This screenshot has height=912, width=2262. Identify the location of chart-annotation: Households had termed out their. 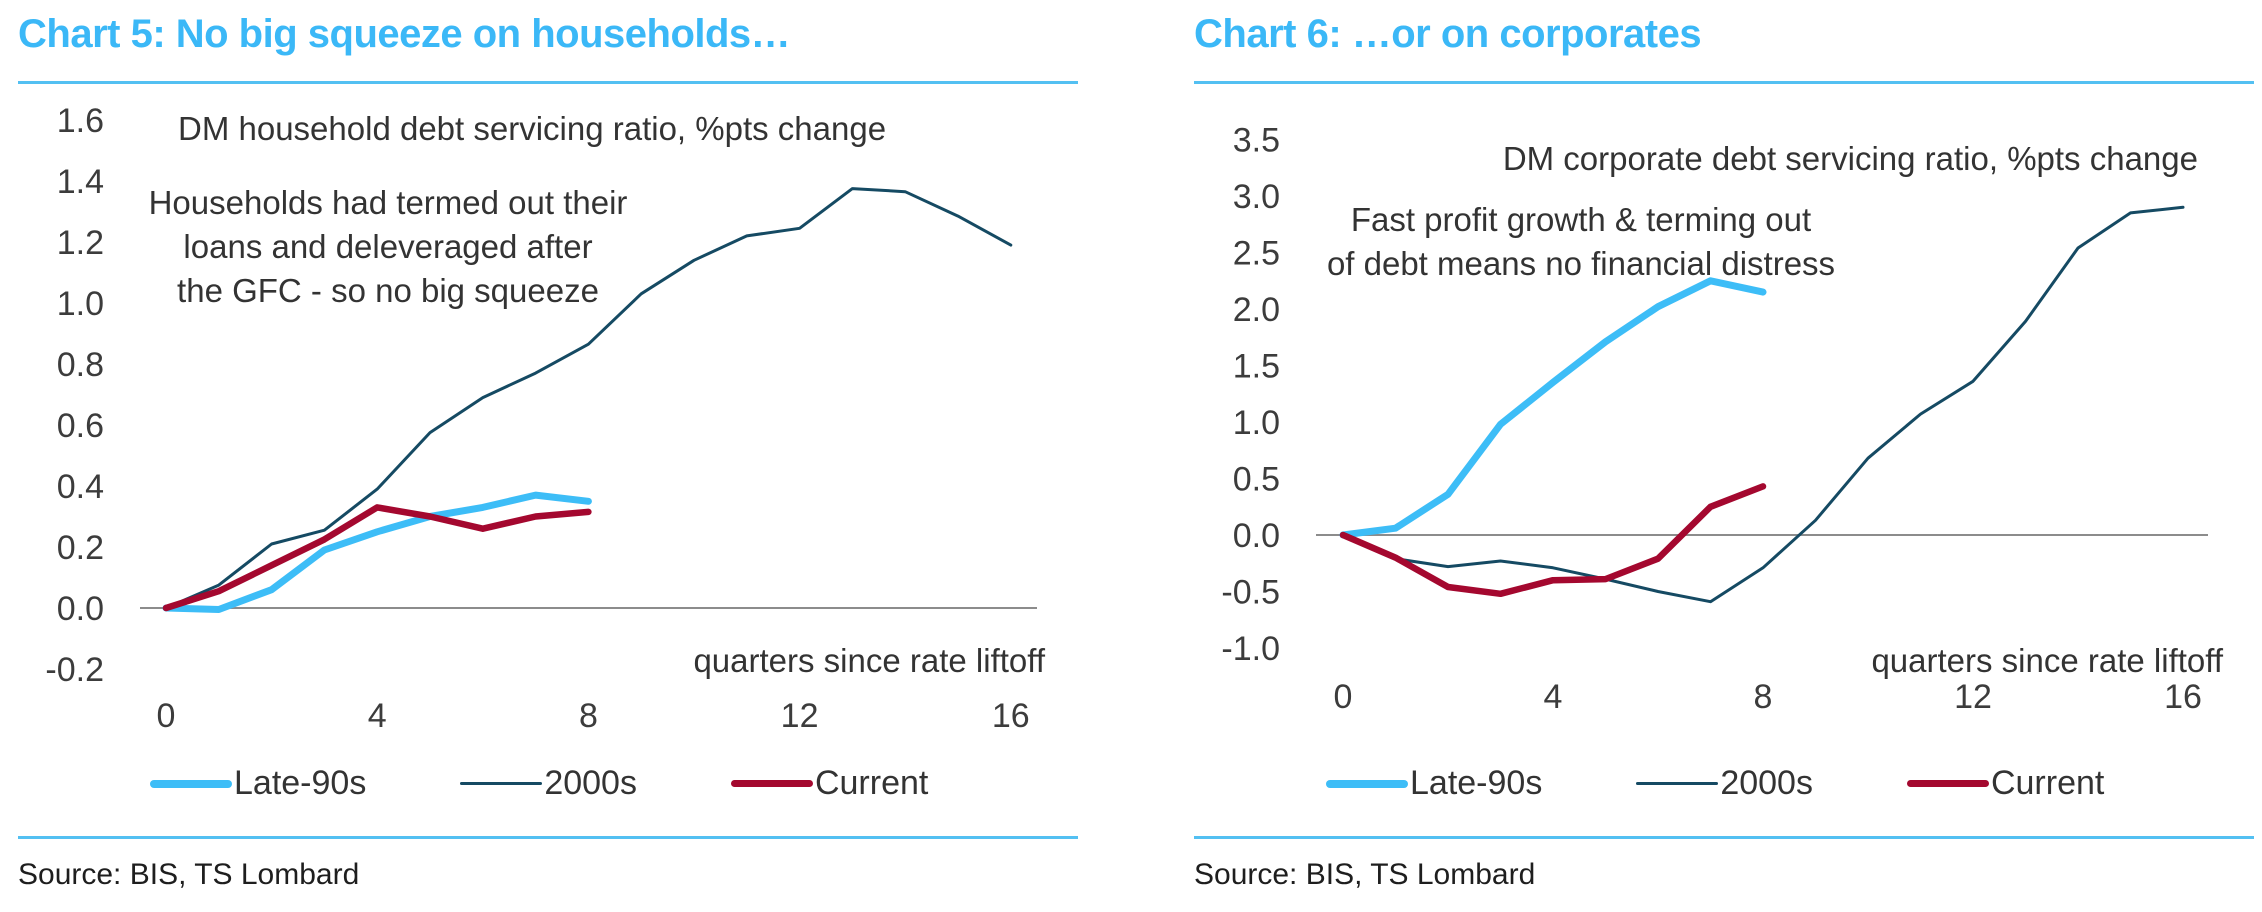
(388, 202).